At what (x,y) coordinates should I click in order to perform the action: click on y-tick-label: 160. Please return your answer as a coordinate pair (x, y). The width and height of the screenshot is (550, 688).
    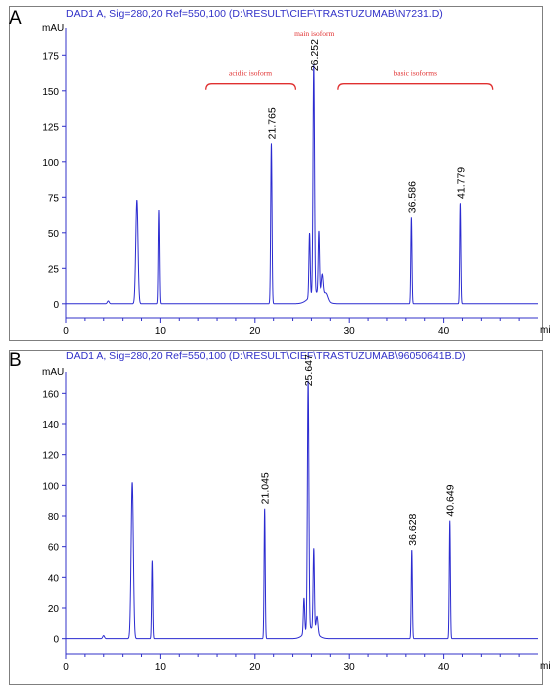
    Looking at the image, I should click on (50, 394).